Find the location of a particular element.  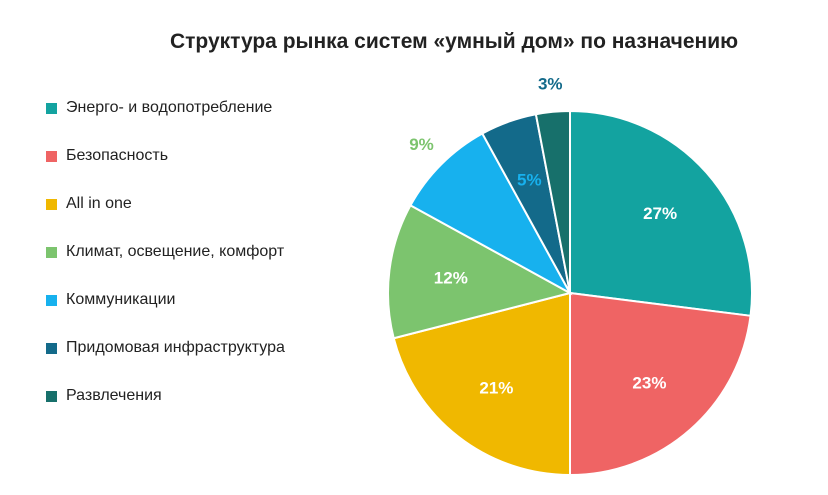

legend-item: Коммуникации is located at coordinates (165, 300).